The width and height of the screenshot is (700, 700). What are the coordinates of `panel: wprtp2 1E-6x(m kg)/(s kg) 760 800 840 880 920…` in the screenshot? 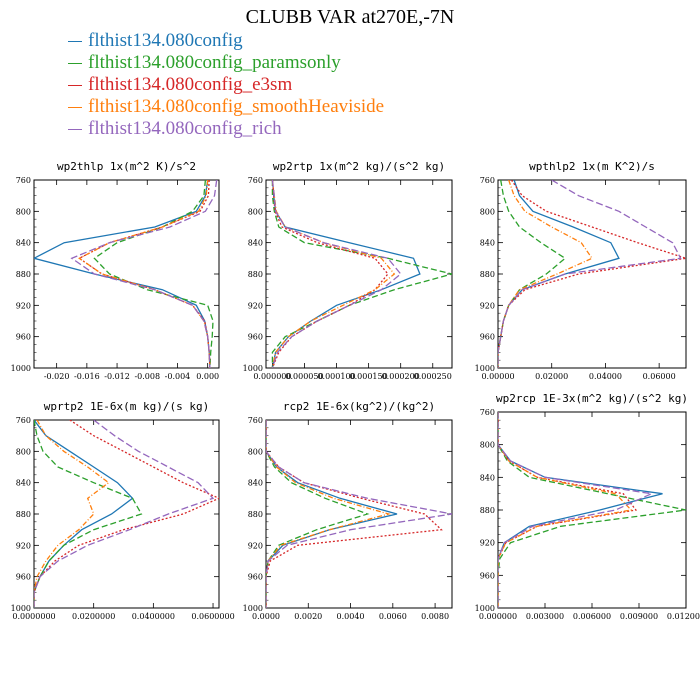 It's located at (123, 510).